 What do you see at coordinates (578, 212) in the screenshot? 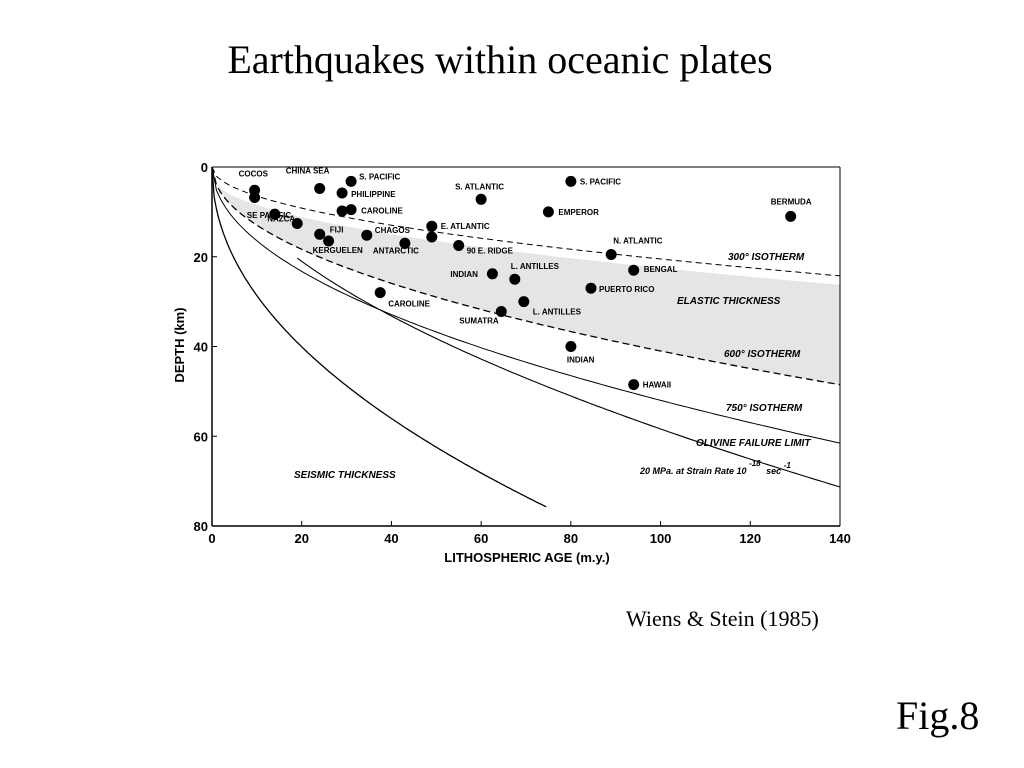
I see `point-label: EMPEROR` at bounding box center [578, 212].